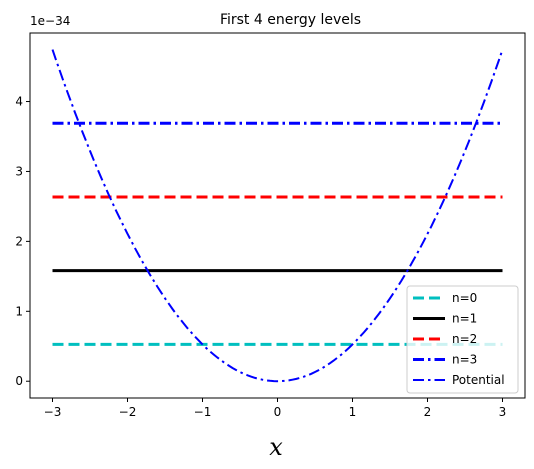  Describe the element at coordinates (478, 380) in the screenshot. I see `legend-label-potential: Potential` at that location.